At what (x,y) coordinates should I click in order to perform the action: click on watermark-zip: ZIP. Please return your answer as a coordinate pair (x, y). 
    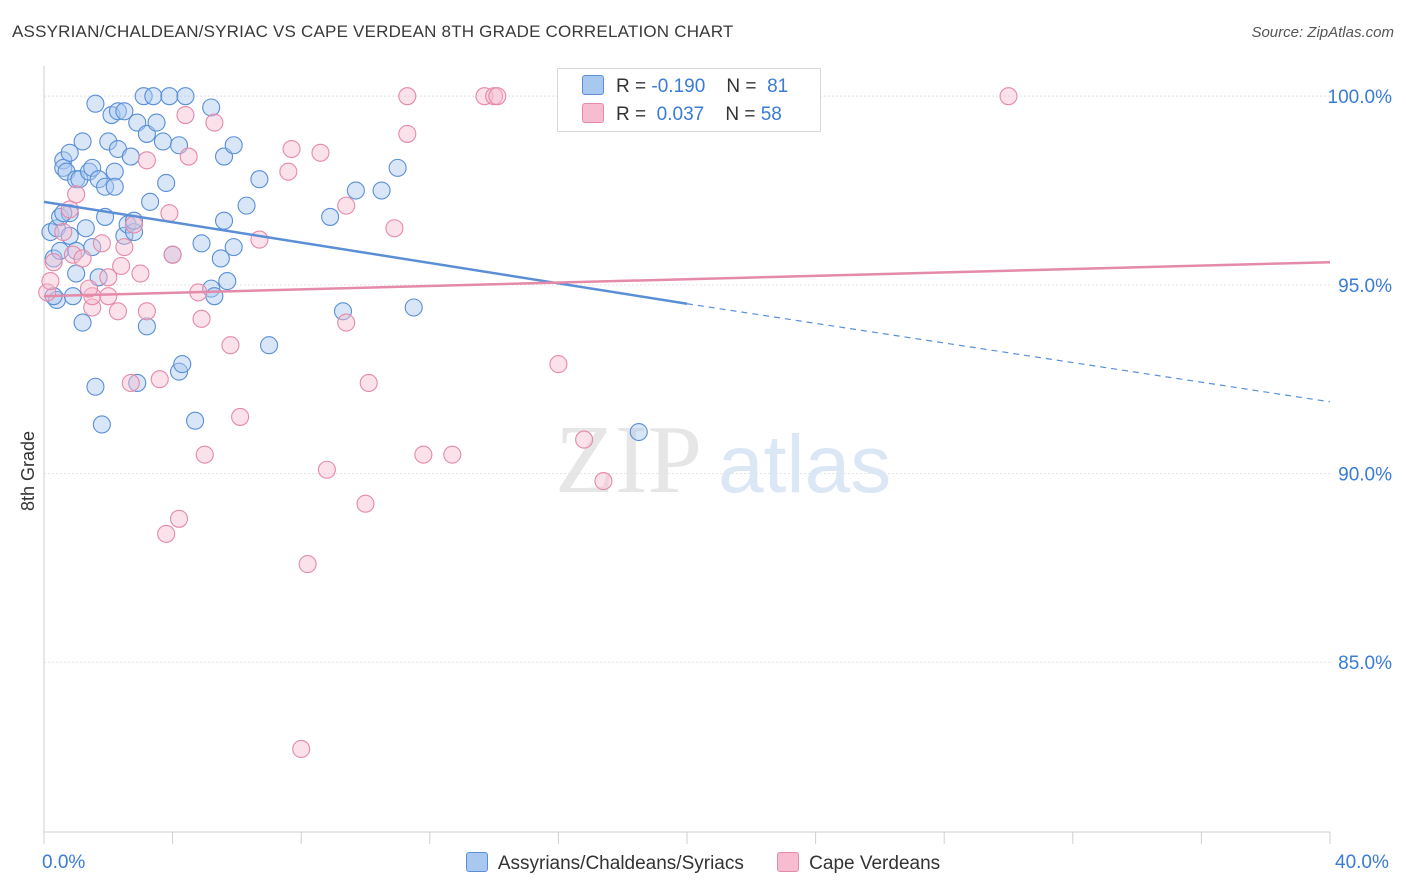
    Looking at the image, I should click on (628, 460).